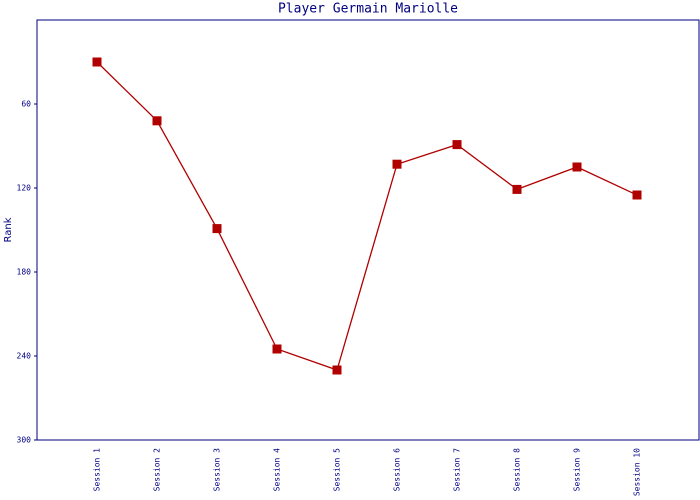 The width and height of the screenshot is (700, 500). I want to click on y-tick-label: 300, so click(24, 440).